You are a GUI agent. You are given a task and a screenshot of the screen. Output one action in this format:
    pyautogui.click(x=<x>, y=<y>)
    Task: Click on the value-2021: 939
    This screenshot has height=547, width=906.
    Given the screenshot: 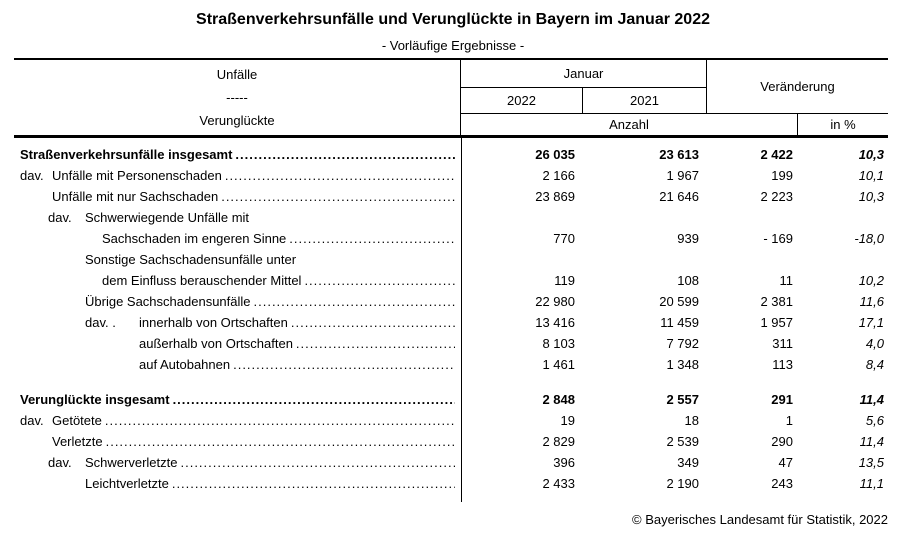 What is the action you would take?
    pyautogui.click(x=688, y=238)
    